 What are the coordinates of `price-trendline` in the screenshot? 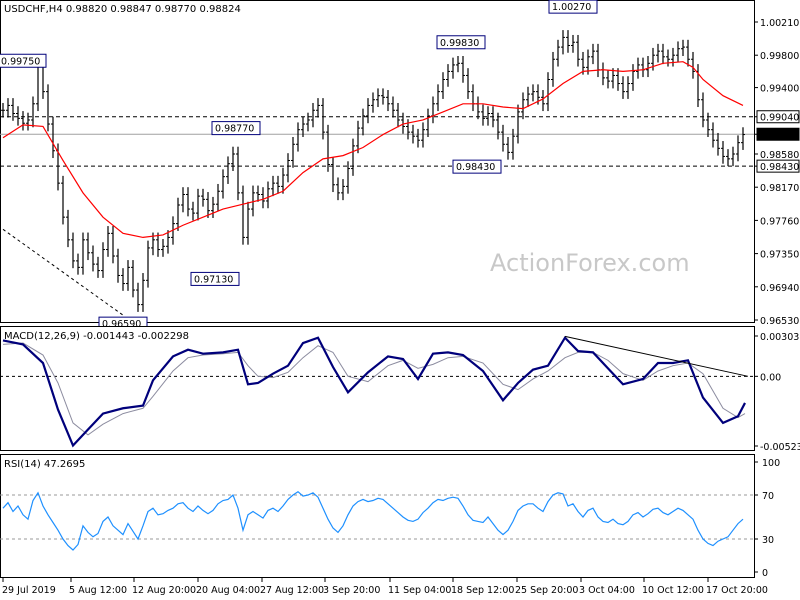 It's located at (63, 272).